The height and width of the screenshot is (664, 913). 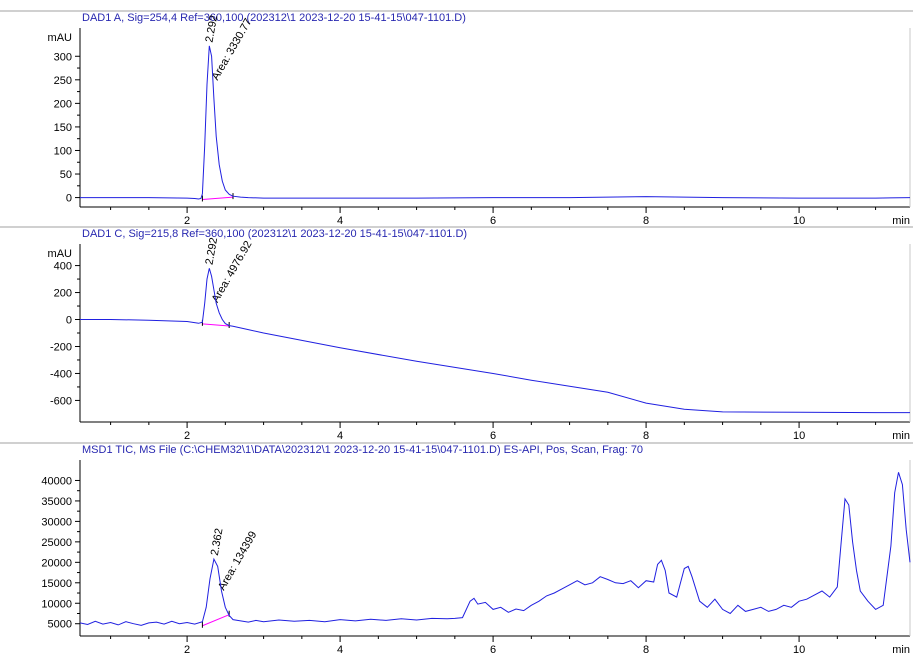 I want to click on y-tick-label: -200, so click(x=61, y=347).